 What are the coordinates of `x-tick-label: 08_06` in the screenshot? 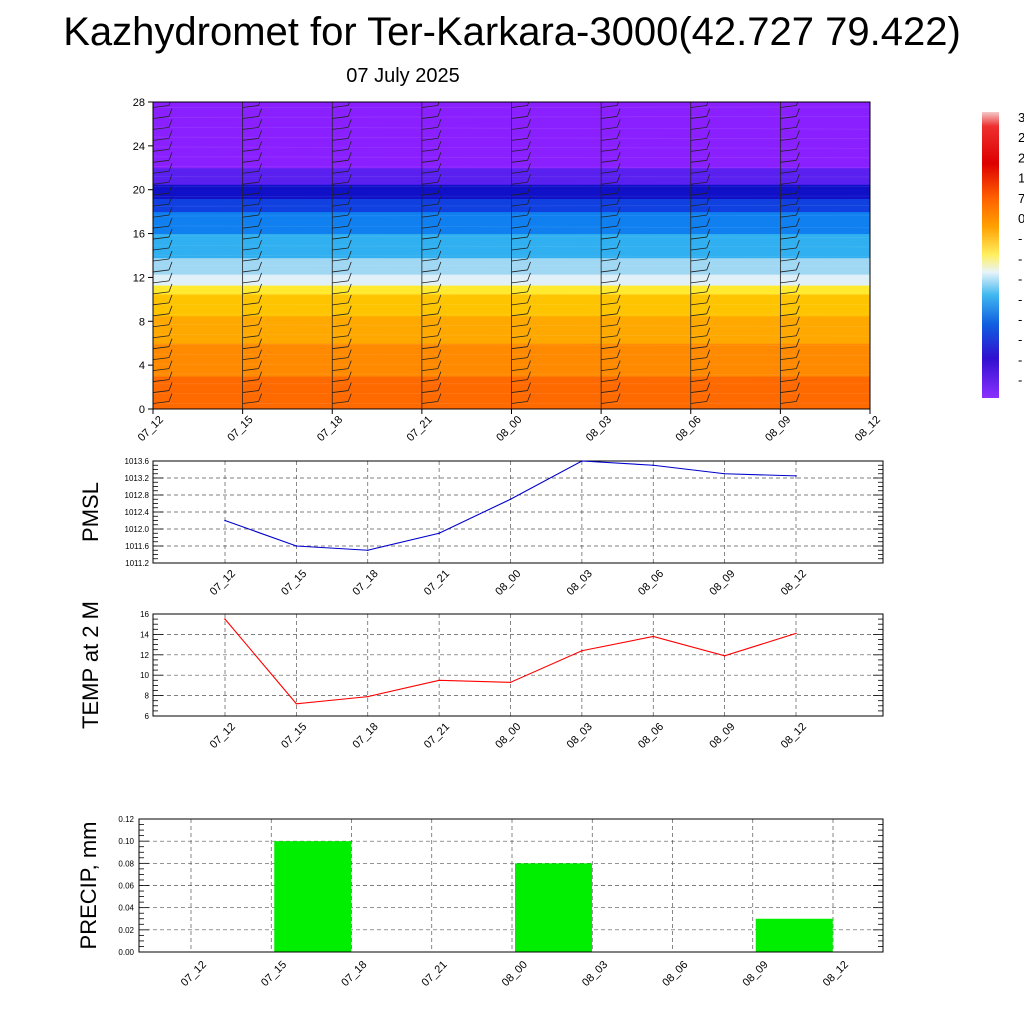 It's located at (651, 736).